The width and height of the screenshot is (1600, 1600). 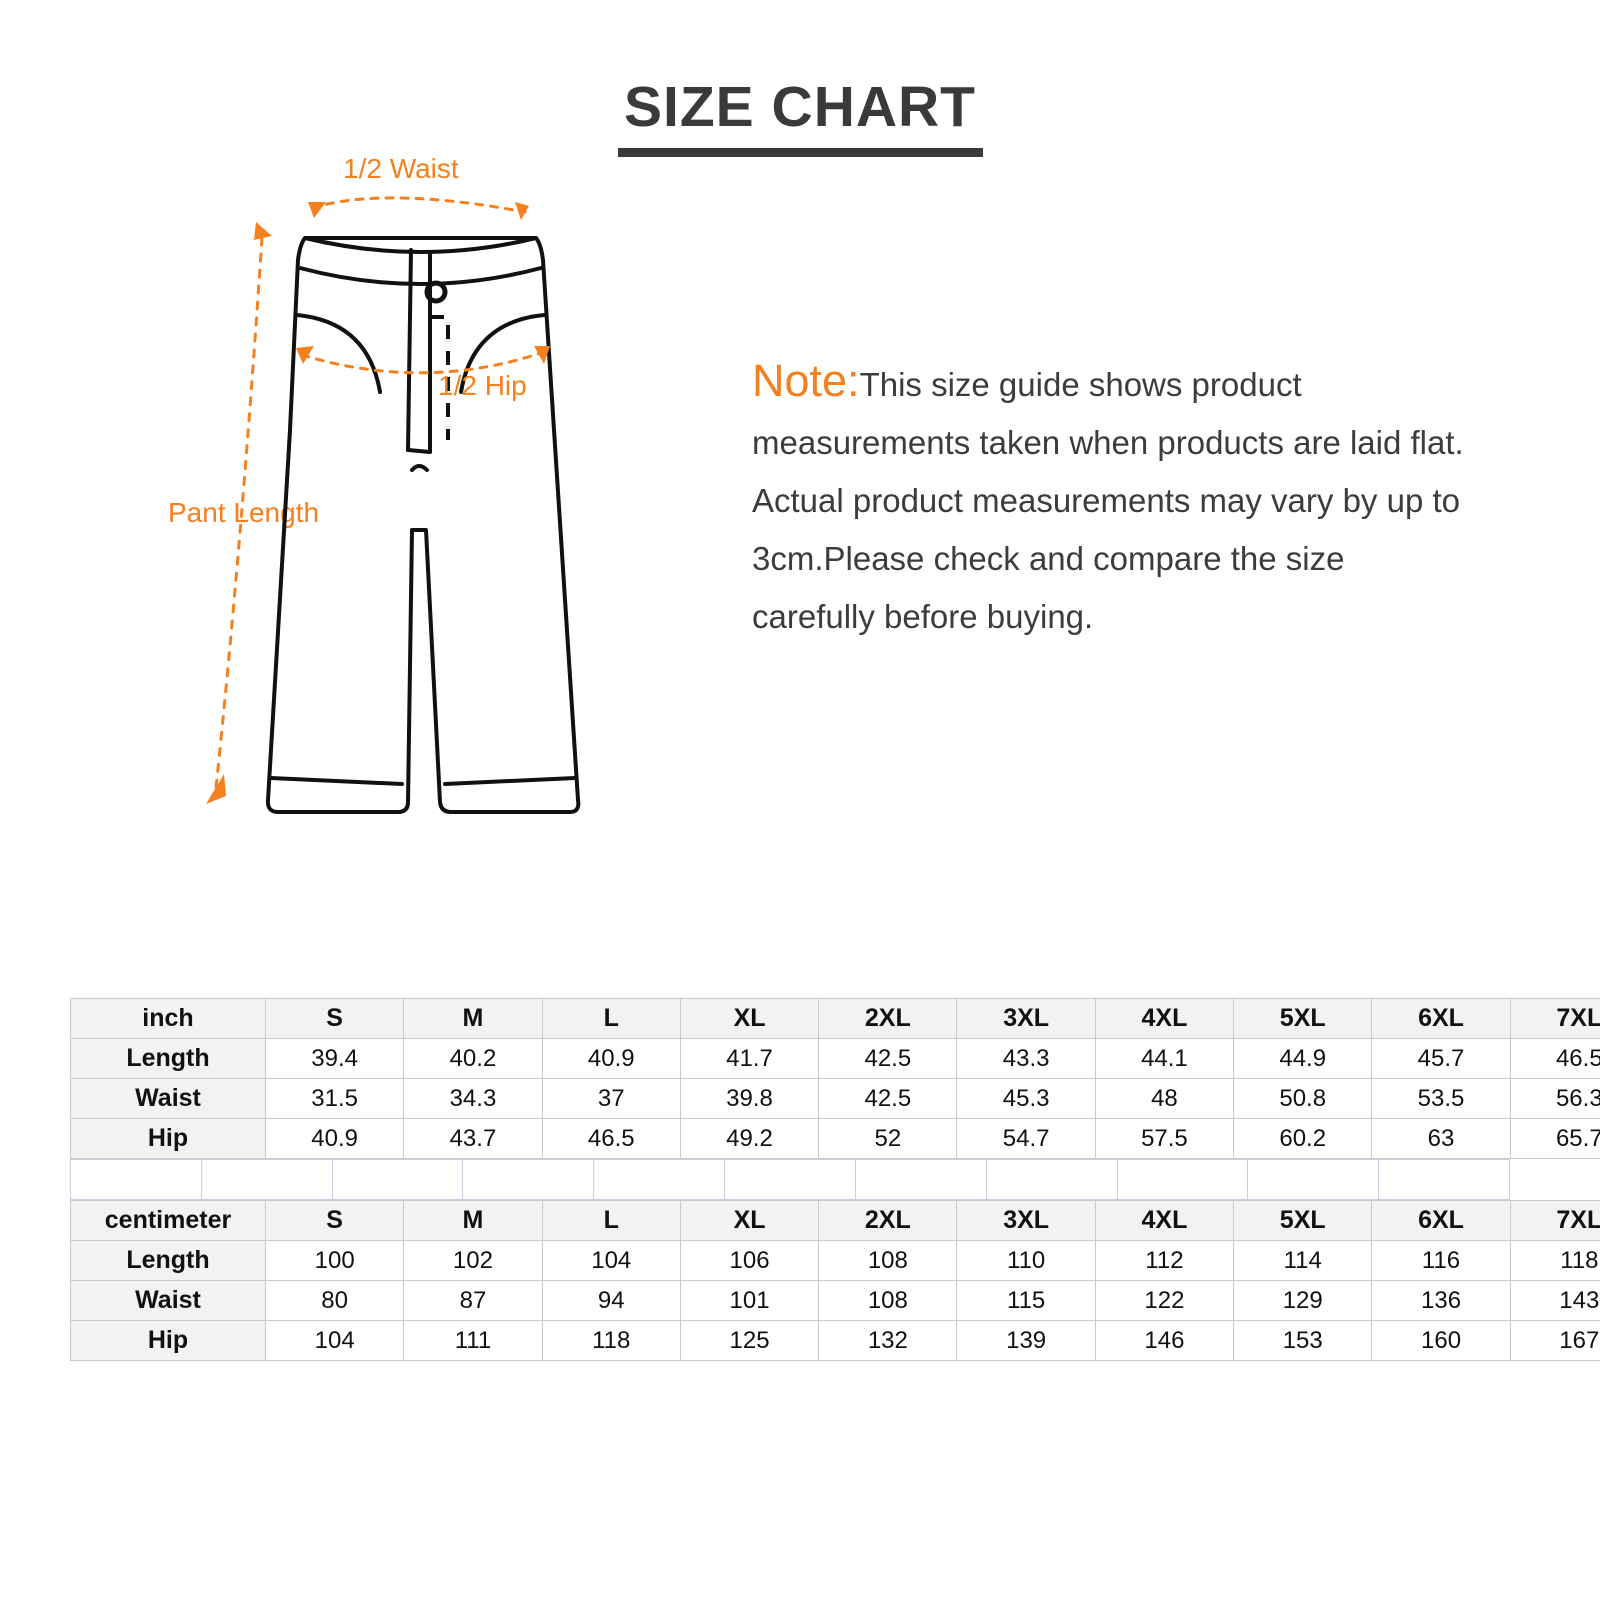 What do you see at coordinates (473, 1260) in the screenshot?
I see `measurement-cell: 102` at bounding box center [473, 1260].